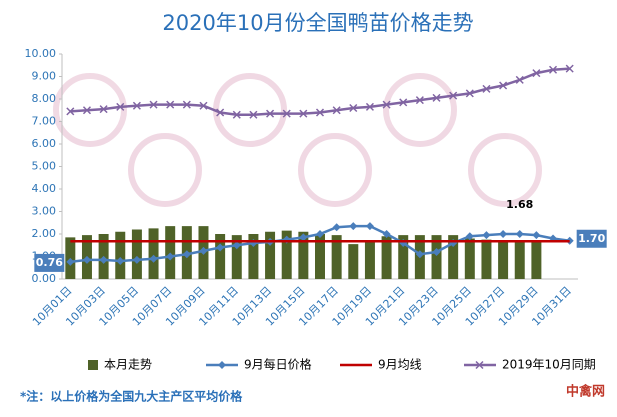 This screenshot has height=417, width=617. Describe the element at coordinates (44, 166) in the screenshot. I see `y-tick-label: 5.00` at that location.